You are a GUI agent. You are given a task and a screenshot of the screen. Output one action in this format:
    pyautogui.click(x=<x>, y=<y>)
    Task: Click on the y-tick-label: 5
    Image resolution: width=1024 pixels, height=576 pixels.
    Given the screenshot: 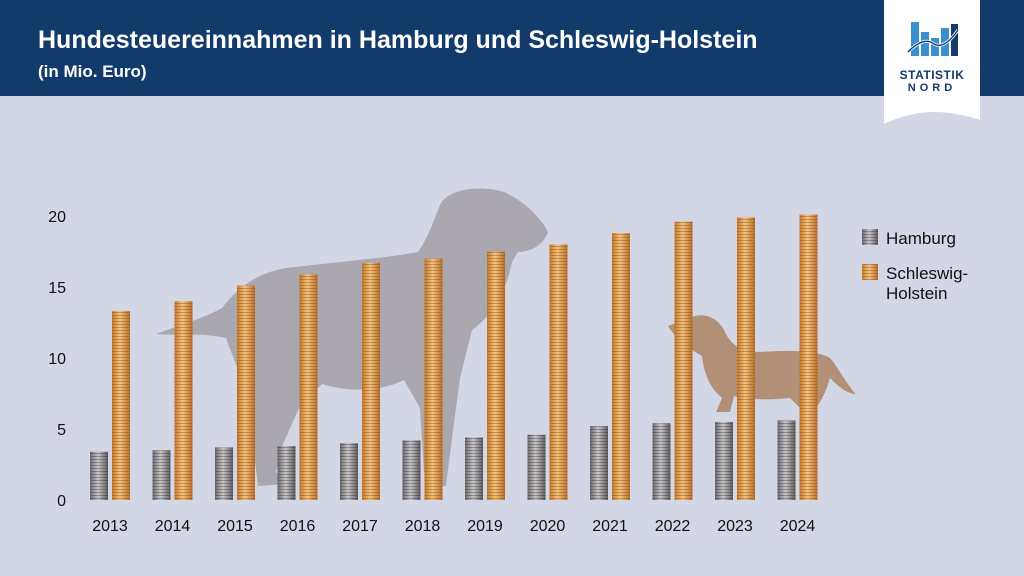 What is the action you would take?
    pyautogui.click(x=61, y=430)
    